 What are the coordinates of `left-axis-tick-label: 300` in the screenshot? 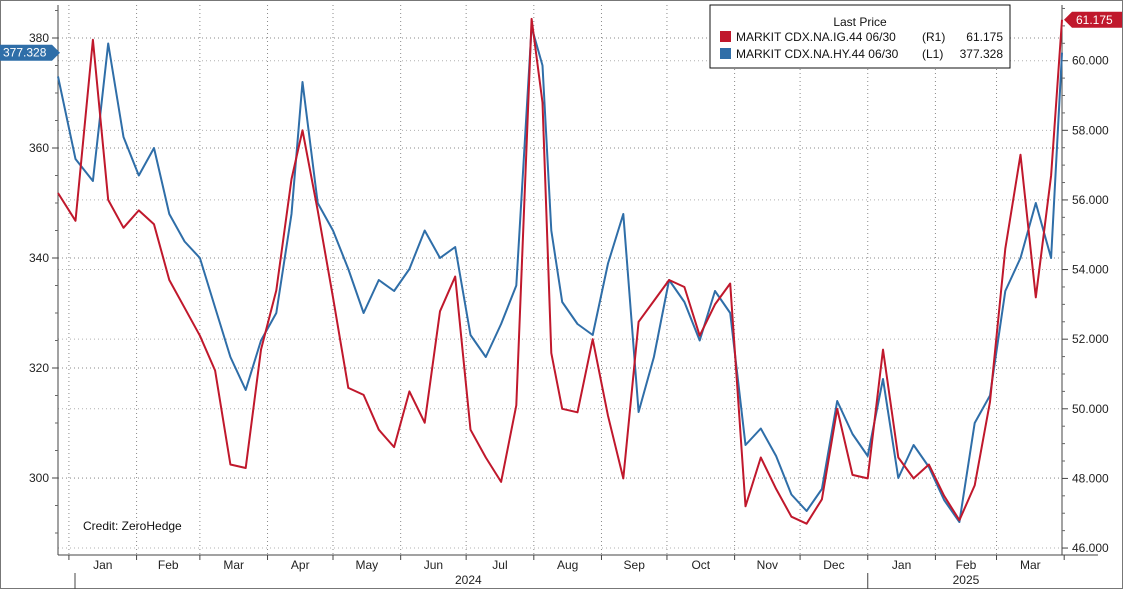 It's located at (39, 478).